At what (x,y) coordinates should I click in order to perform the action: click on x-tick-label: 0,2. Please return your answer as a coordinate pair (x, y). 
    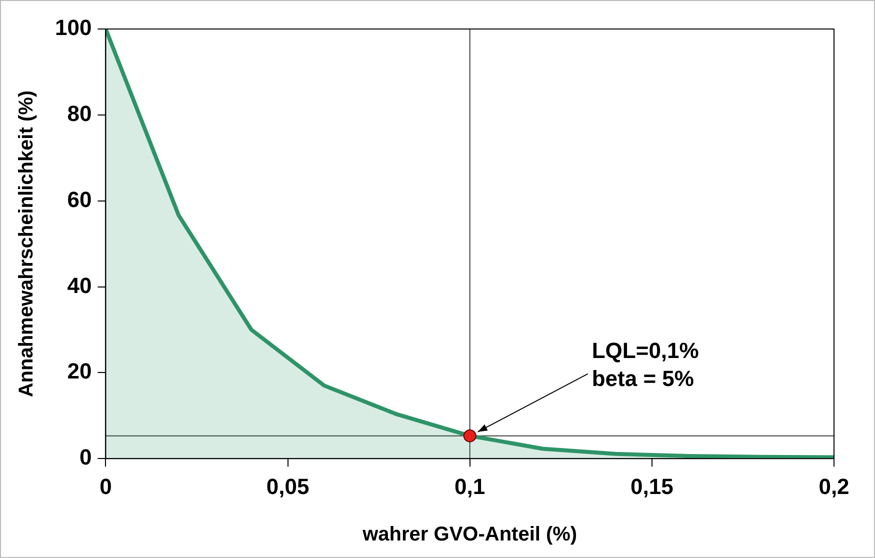
    Looking at the image, I should click on (834, 486).